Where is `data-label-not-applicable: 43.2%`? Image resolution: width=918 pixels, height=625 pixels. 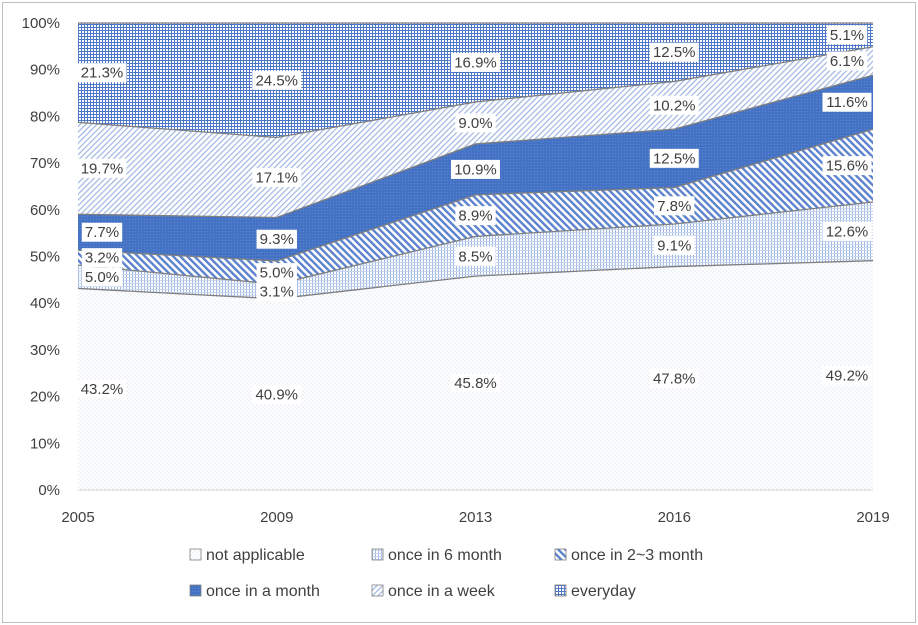
data-label-not-applicable: 43.2% is located at coordinates (102, 389).